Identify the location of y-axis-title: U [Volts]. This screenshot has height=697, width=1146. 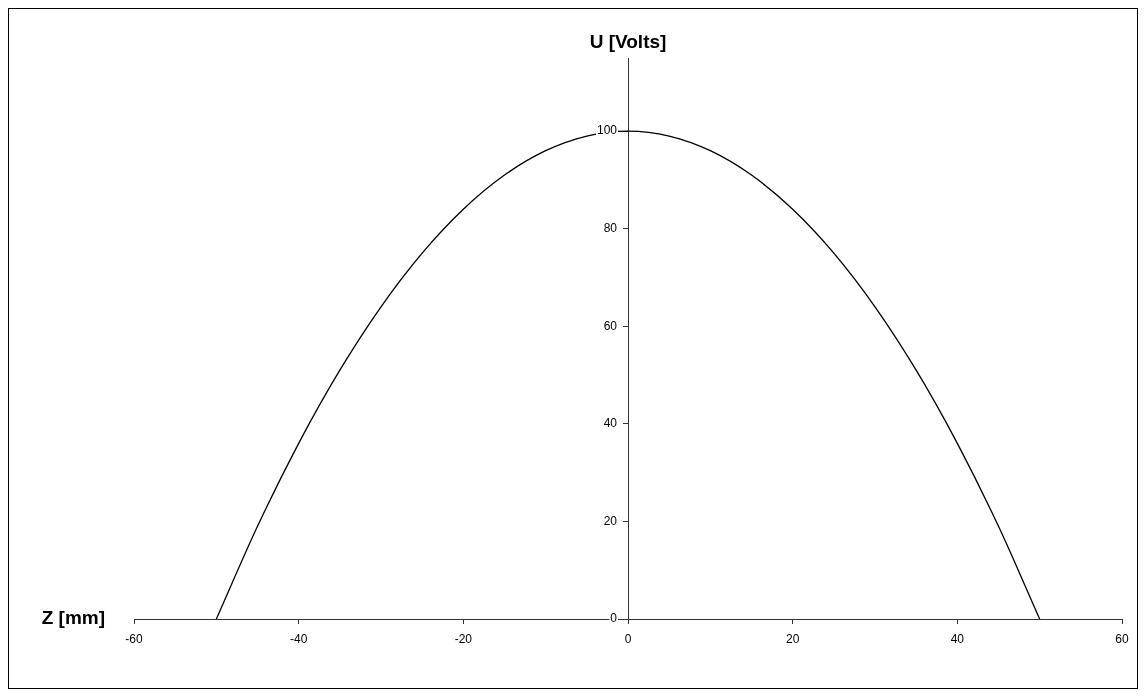
(628, 42).